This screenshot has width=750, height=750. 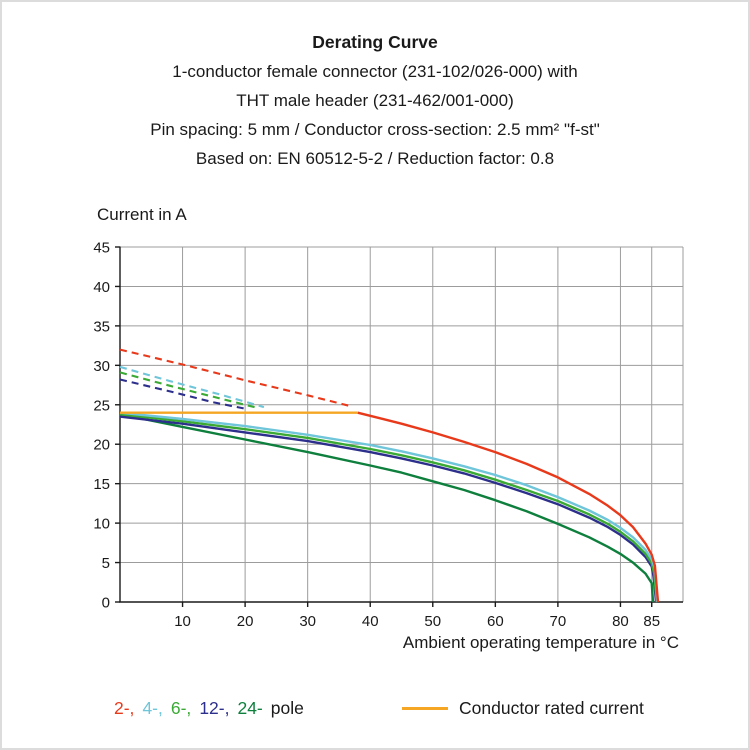 I want to click on pole-legend-item-24: 24-, so click(x=250, y=708).